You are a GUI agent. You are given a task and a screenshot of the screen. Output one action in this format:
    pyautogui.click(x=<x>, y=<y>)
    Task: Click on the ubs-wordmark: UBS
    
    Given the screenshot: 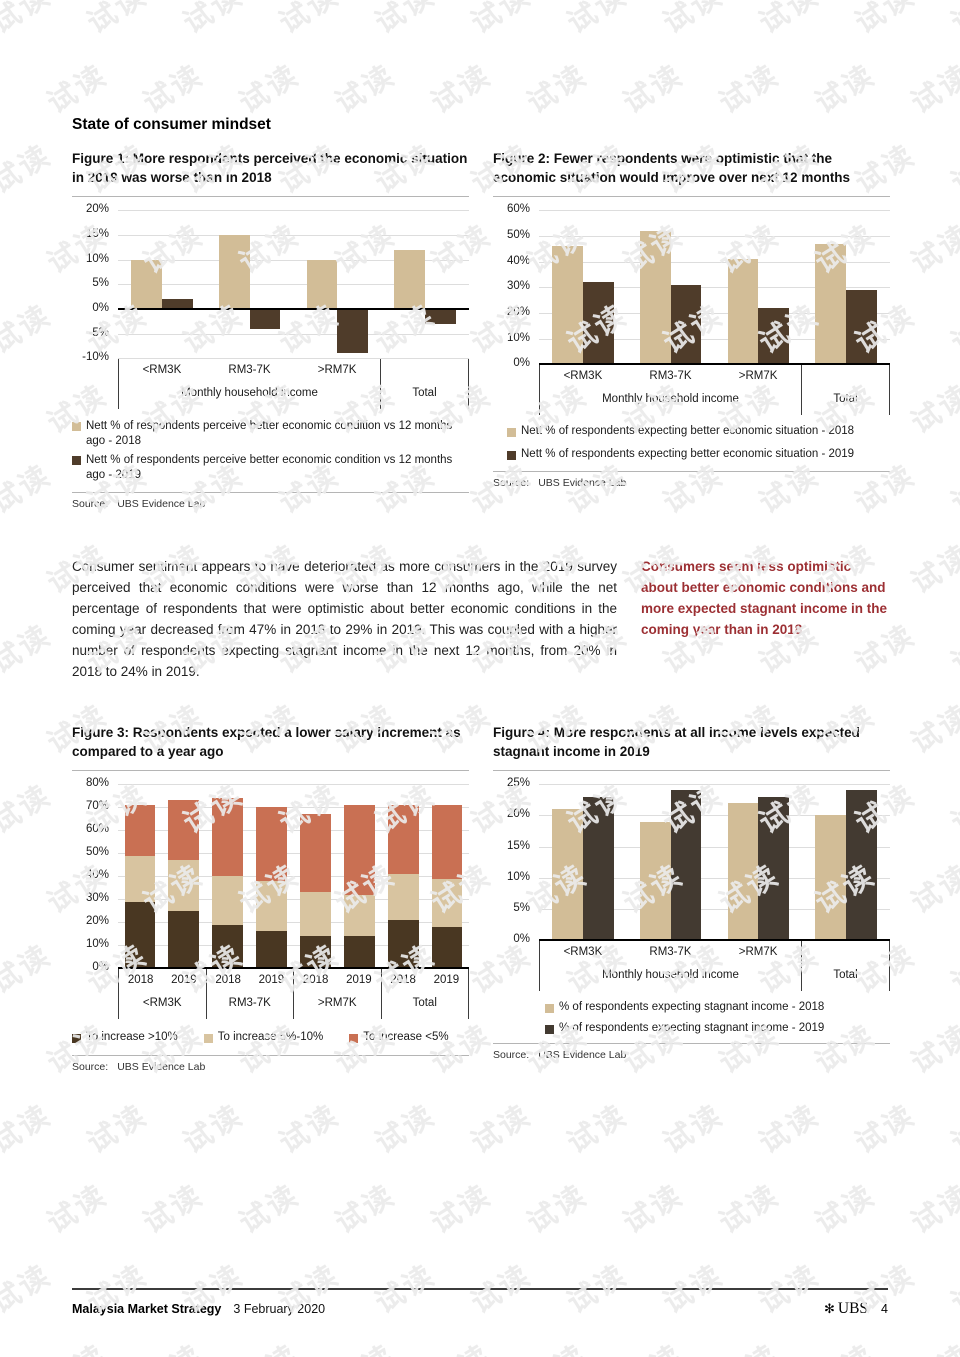 What is the action you would take?
    pyautogui.click(x=853, y=1308)
    